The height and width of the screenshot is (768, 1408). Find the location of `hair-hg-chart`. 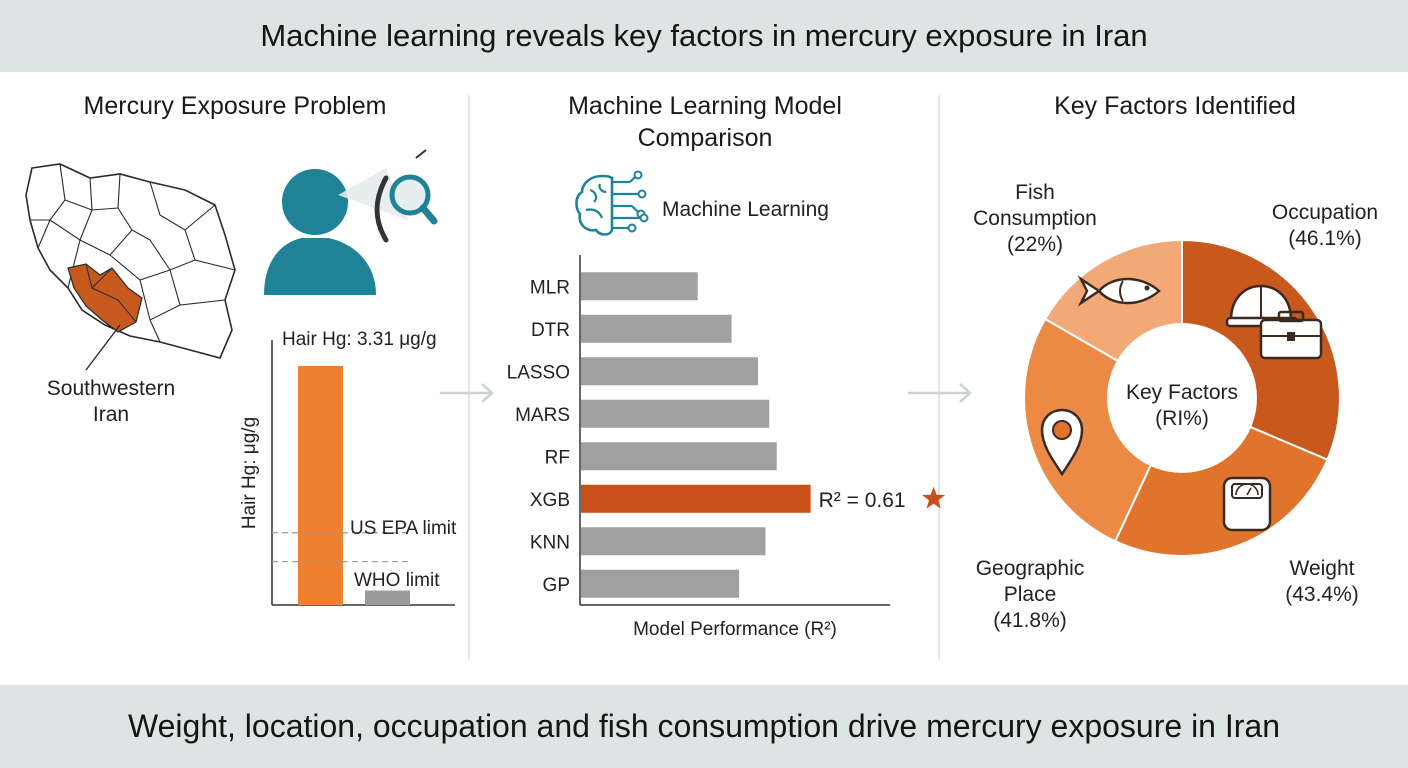

hair-hg-chart is located at coordinates (363, 473).